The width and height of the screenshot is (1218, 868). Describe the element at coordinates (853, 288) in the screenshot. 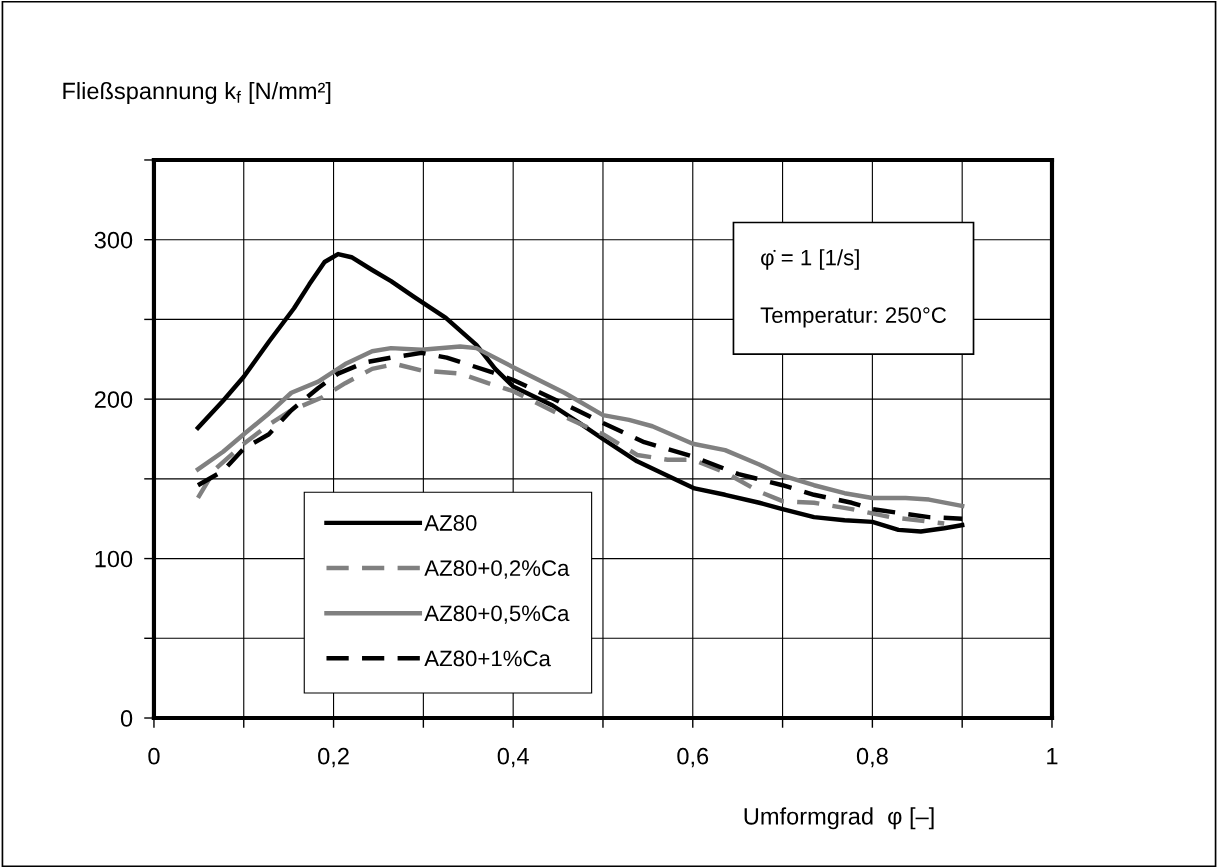

I see `text: φ̇ = 1 [1/s] Temperatur: 250°C` at that location.